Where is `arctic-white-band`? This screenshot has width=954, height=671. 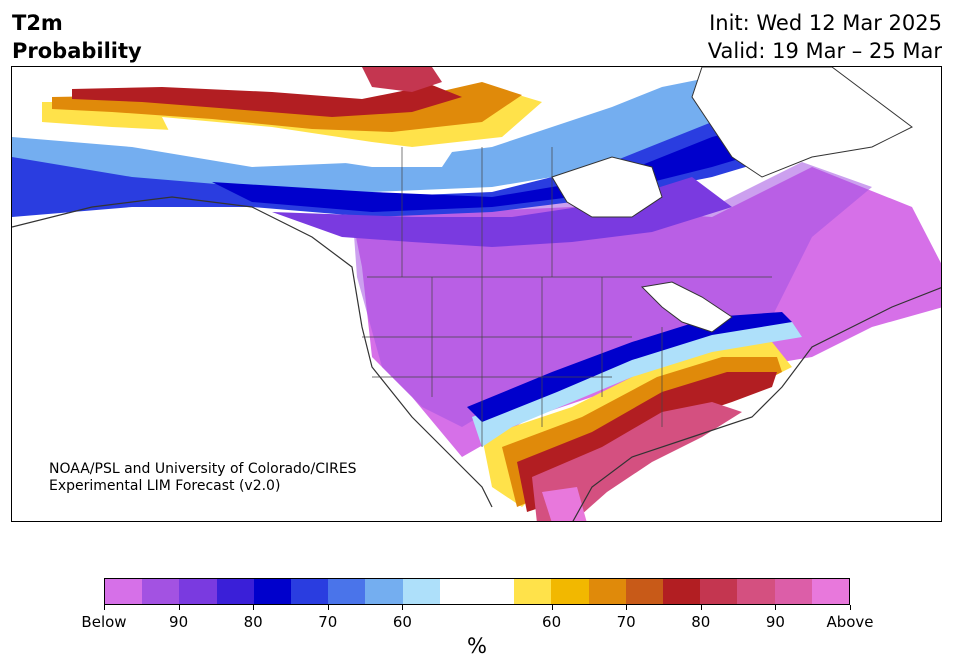 arctic-white-band is located at coordinates (307, 142).